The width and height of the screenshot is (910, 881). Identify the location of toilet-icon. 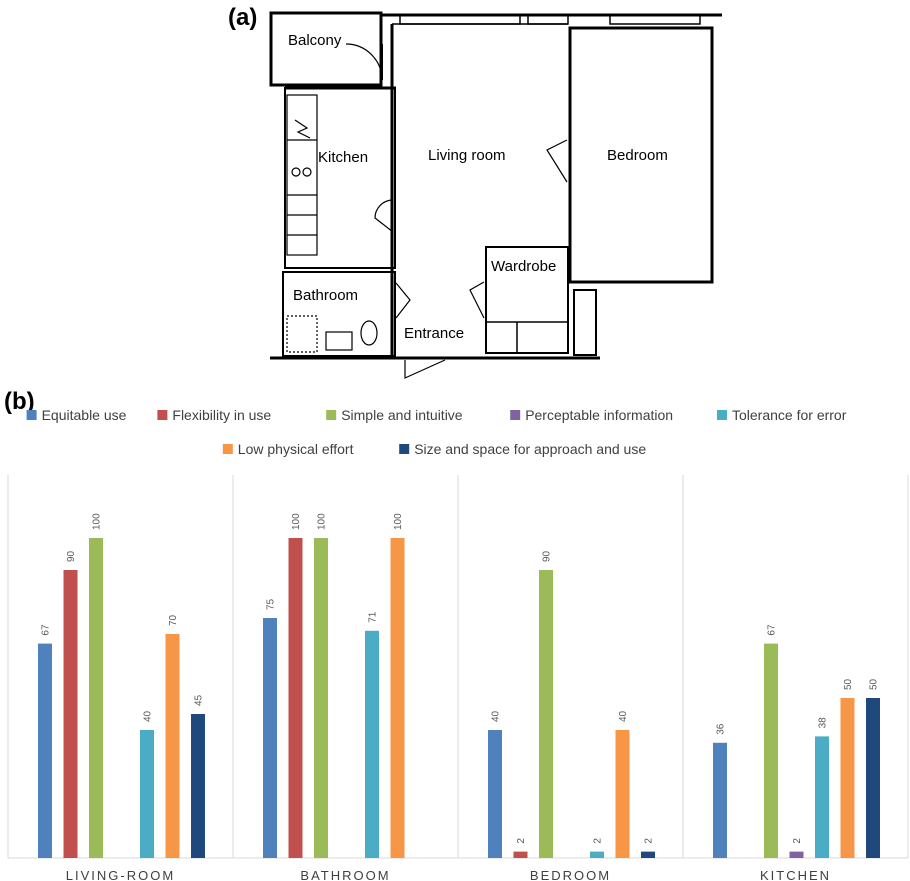
(369, 333).